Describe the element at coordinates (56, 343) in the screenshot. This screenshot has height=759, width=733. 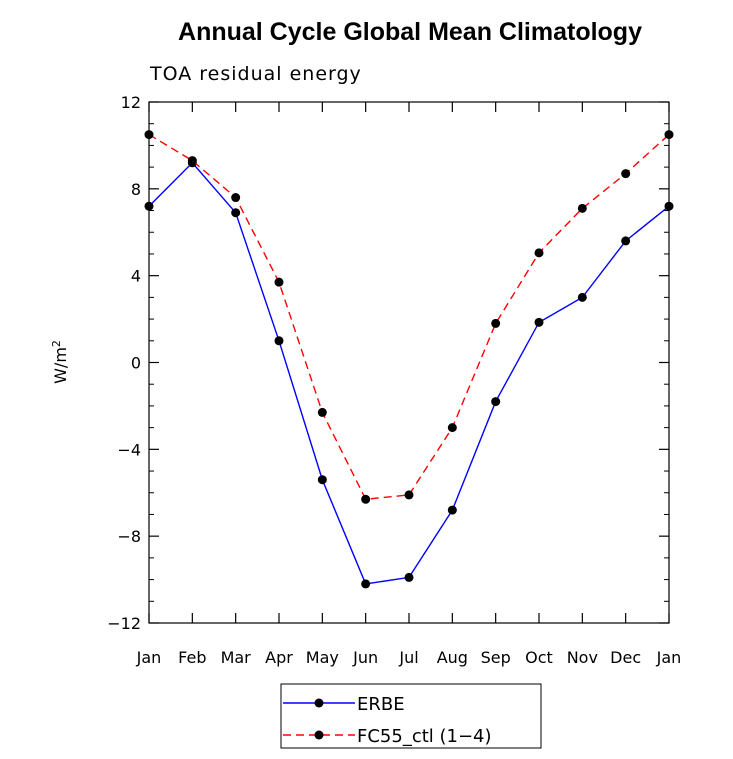
I see `y-axis-label-superscript: 2` at that location.